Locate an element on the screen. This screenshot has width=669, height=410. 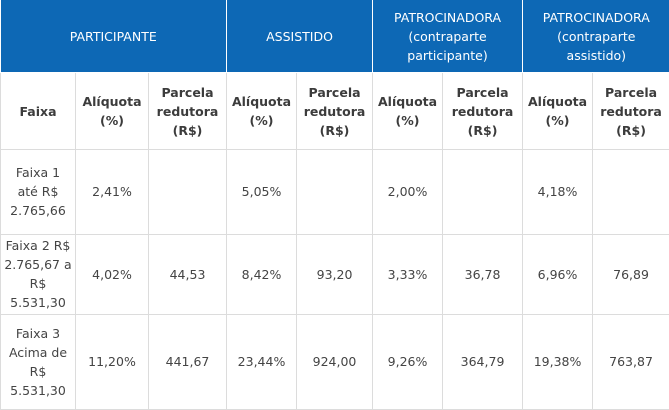
assistido-parcela-cell is located at coordinates (335, 192).